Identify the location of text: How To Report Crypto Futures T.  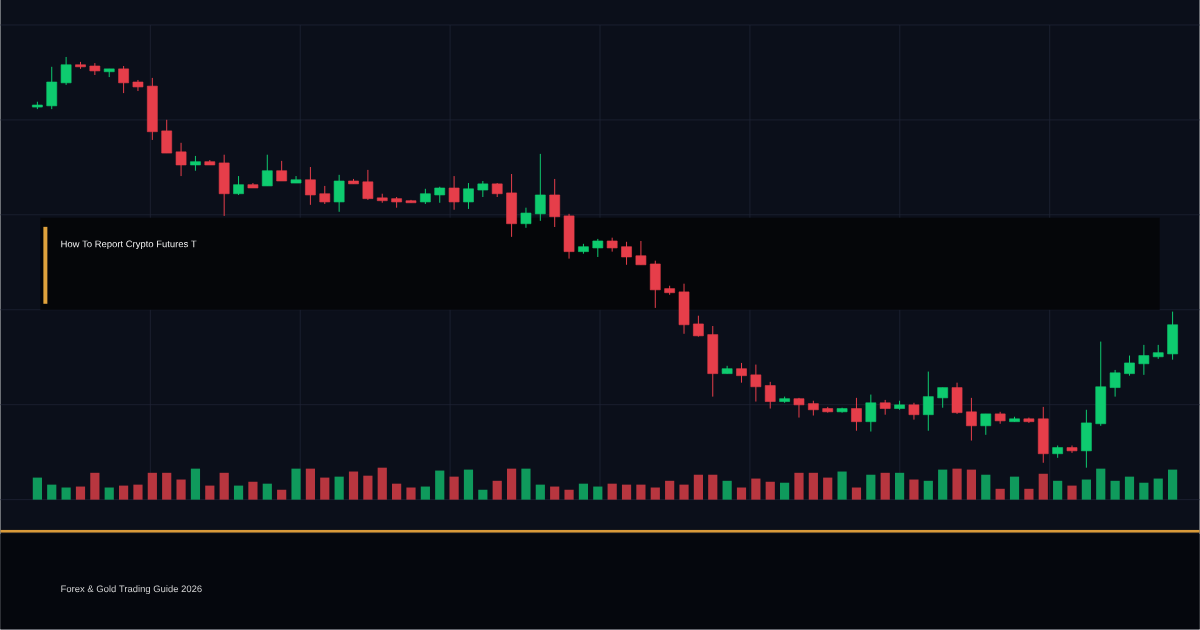
(129, 245).